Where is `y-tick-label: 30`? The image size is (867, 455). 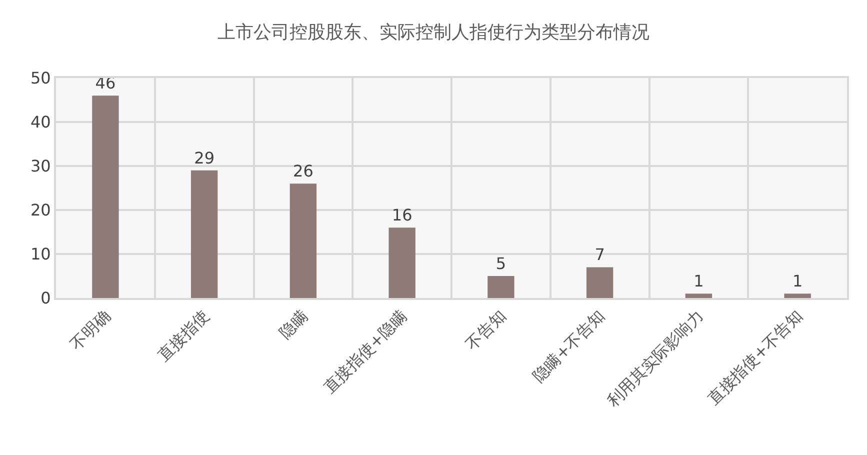 y-tick-label: 30 is located at coordinates (40, 166).